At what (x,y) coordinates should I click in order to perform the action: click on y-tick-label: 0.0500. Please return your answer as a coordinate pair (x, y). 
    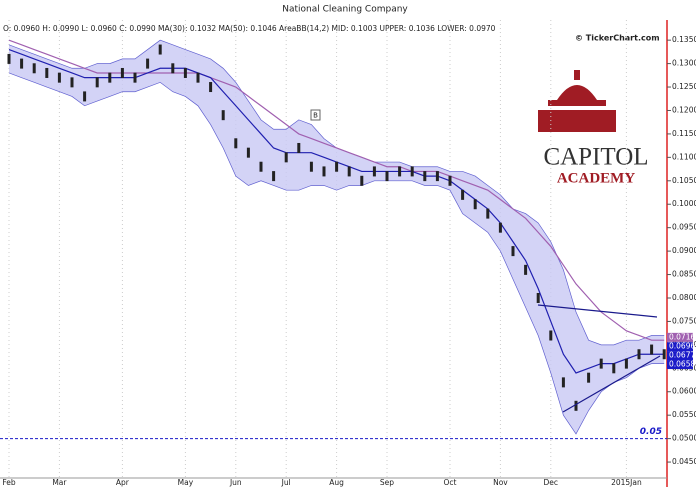
    Looking at the image, I should click on (684, 438).